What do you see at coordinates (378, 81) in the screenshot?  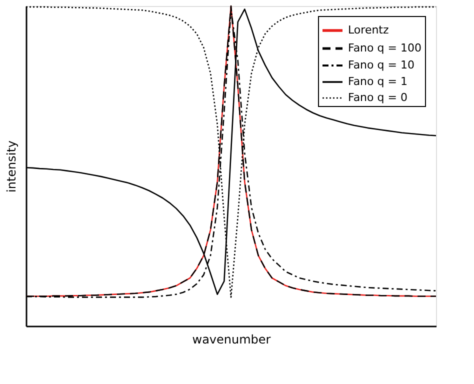 I see `legend-label: Fano q = 1` at bounding box center [378, 81].